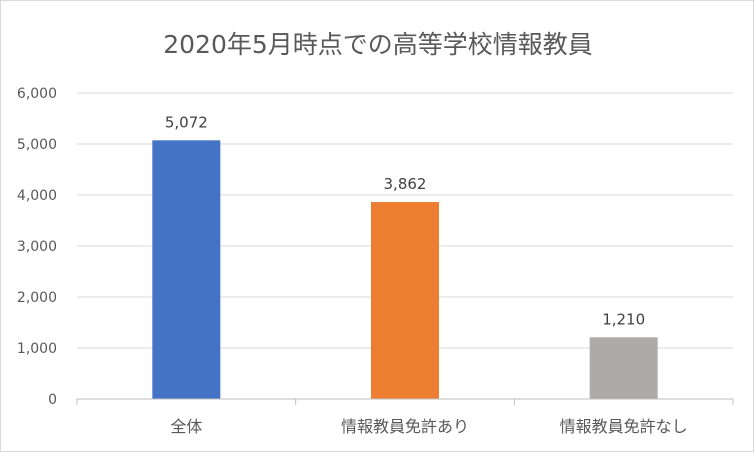 The height and width of the screenshot is (453, 754). Describe the element at coordinates (405, 401) in the screenshot. I see `x-axis` at that location.